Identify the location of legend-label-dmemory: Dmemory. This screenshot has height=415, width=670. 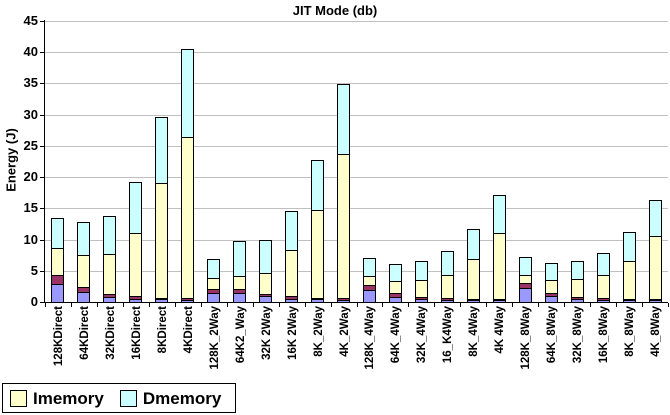
(182, 398).